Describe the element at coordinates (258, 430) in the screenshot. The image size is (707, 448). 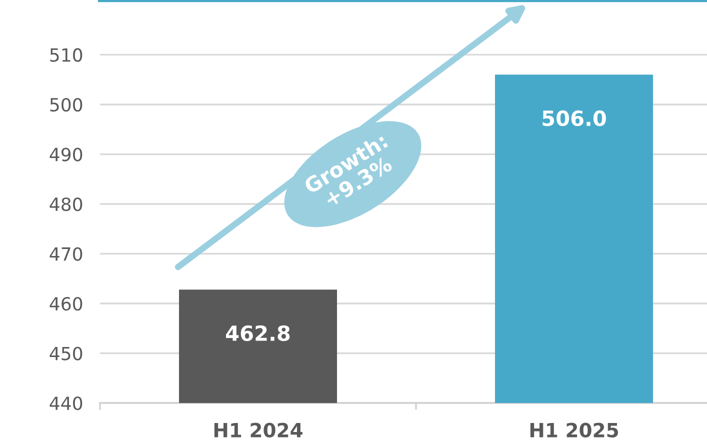
I see `x-tick-label: H1 2024` at that location.